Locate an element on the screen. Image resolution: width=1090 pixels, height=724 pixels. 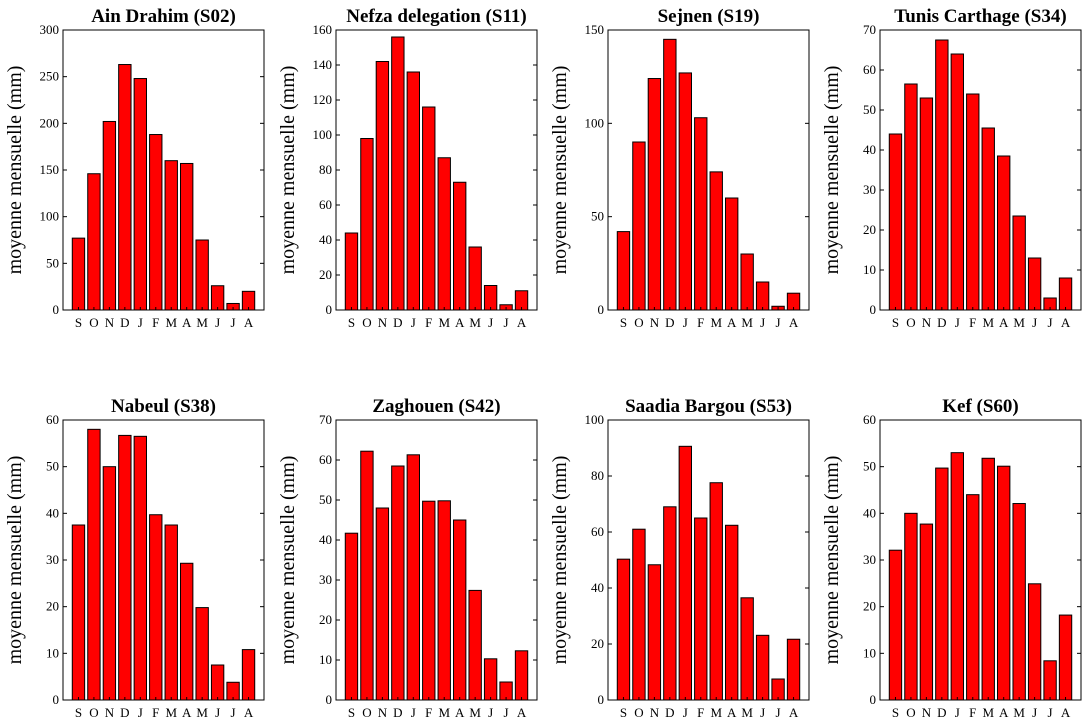
chart-title: Nabeul (S38) is located at coordinates (163, 406).